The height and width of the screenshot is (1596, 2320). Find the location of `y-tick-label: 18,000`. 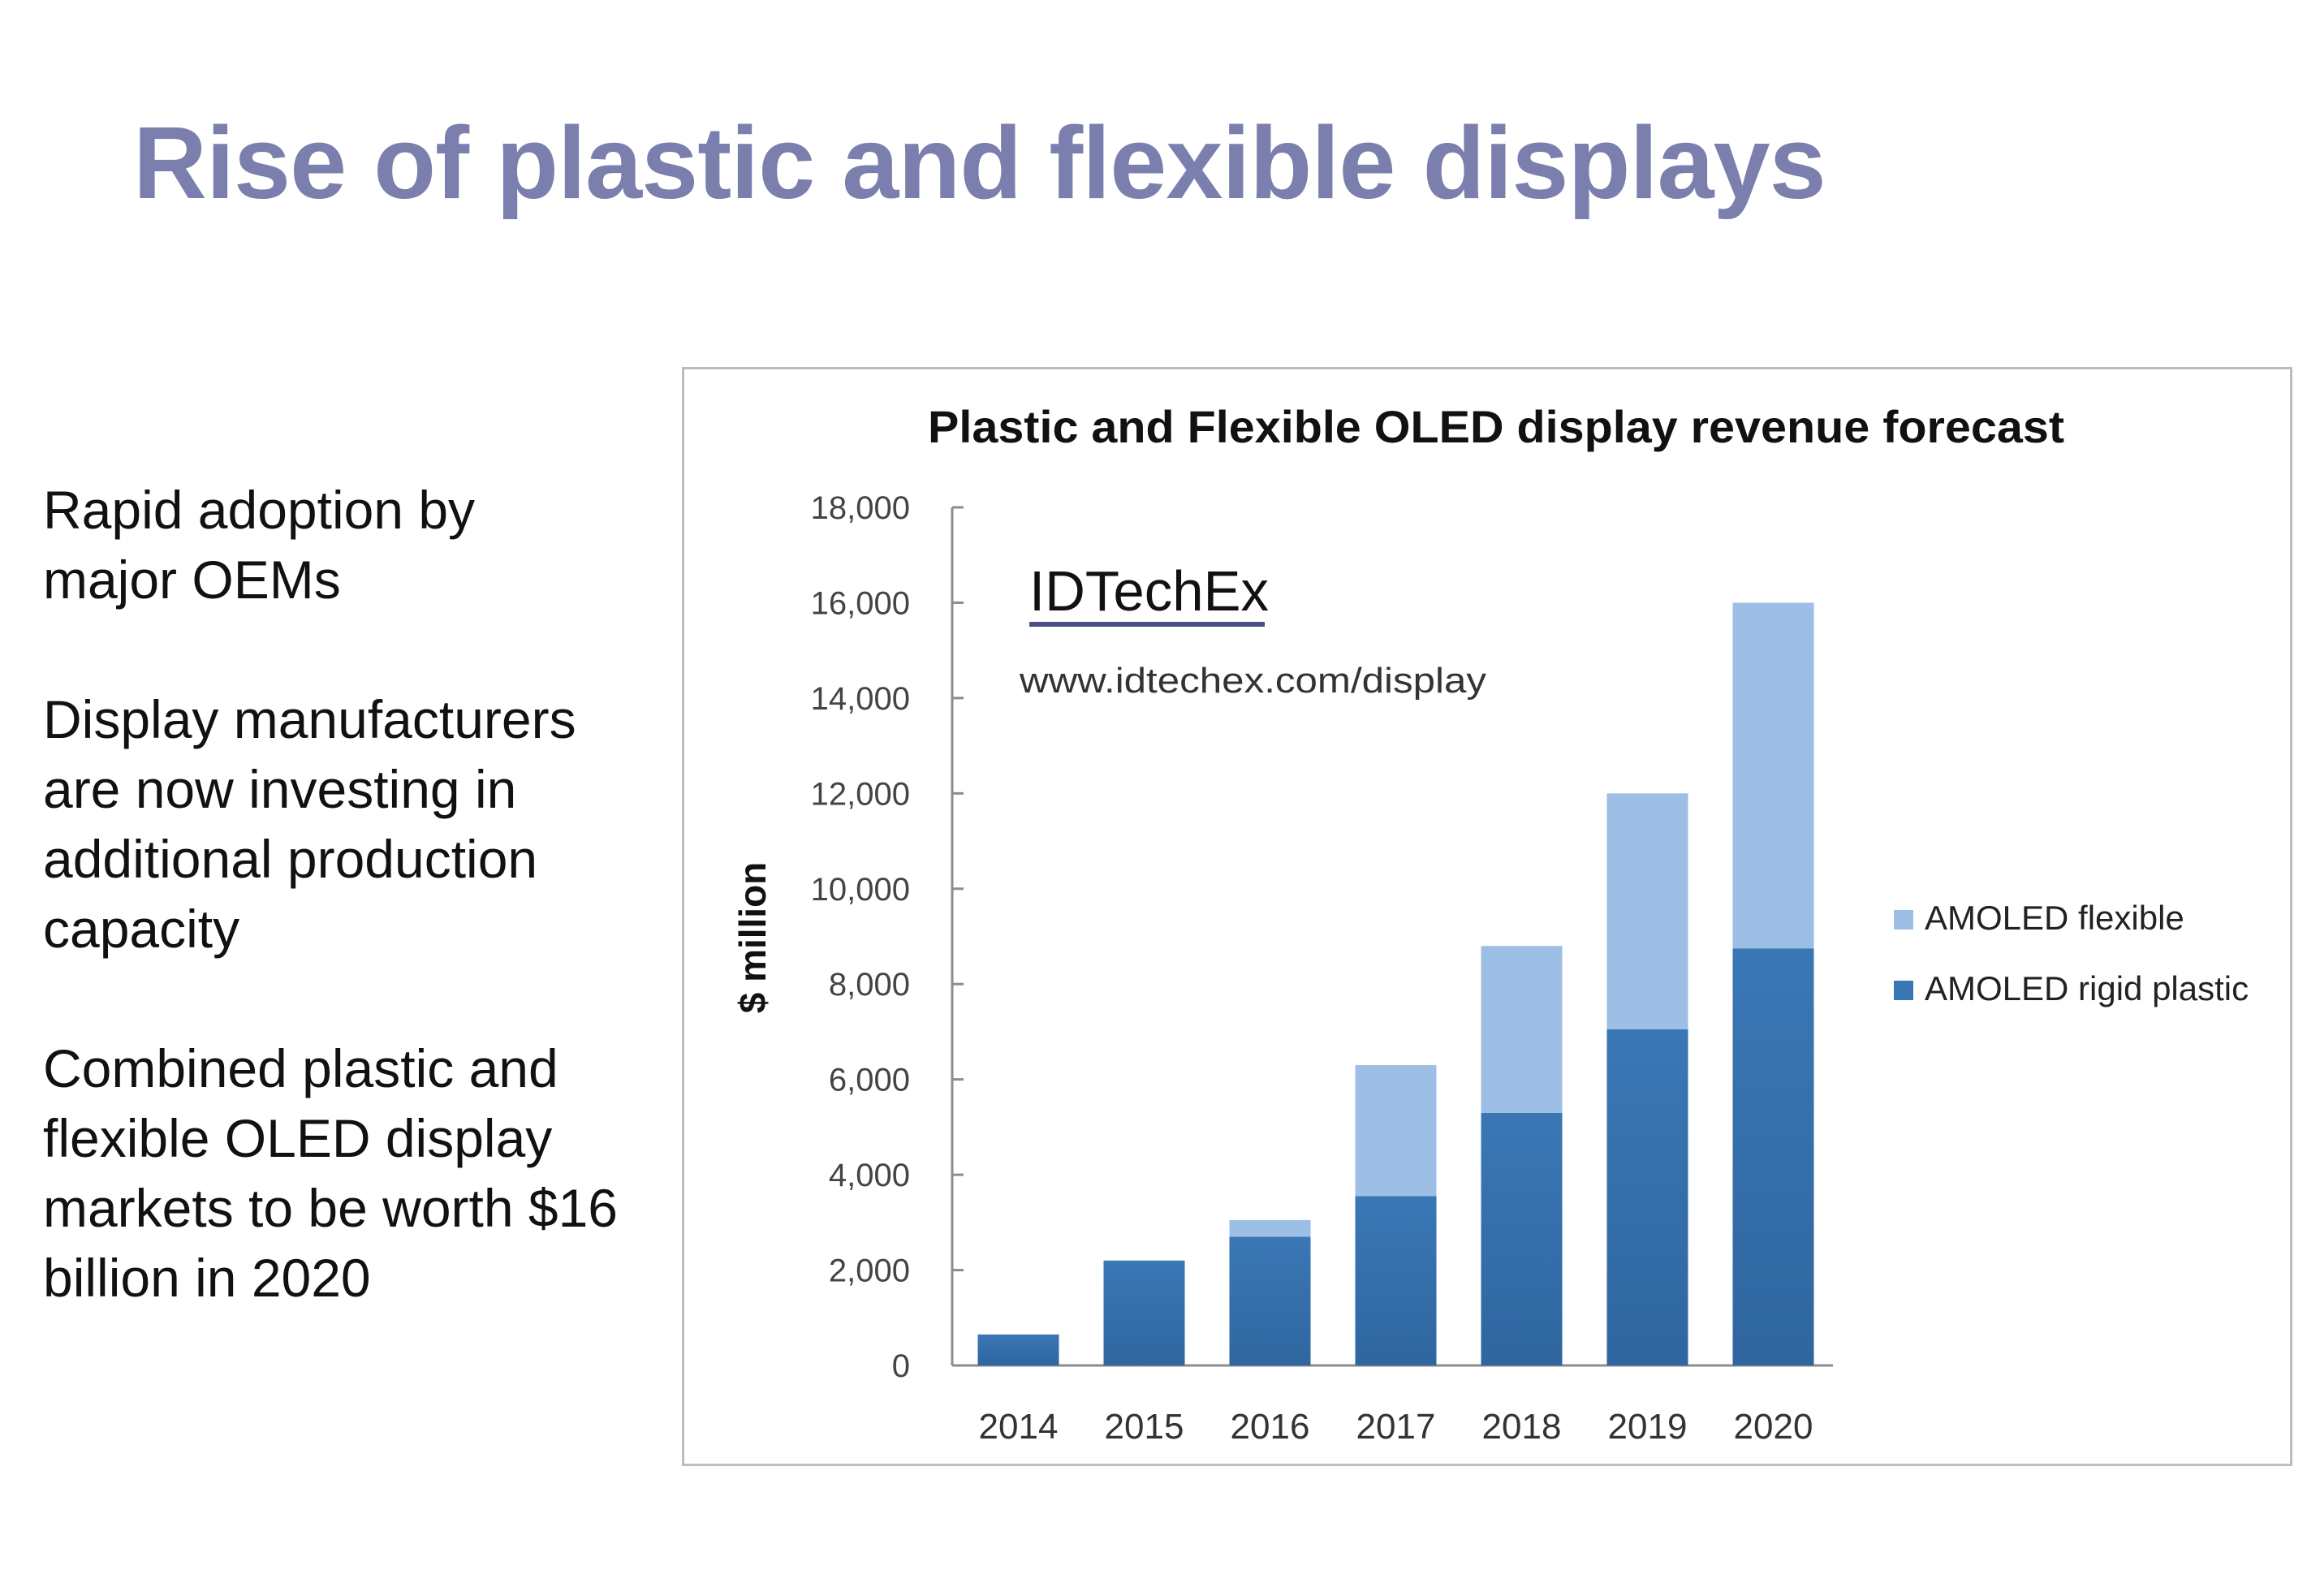

y-tick-label: 18,000 is located at coordinates (861, 508).